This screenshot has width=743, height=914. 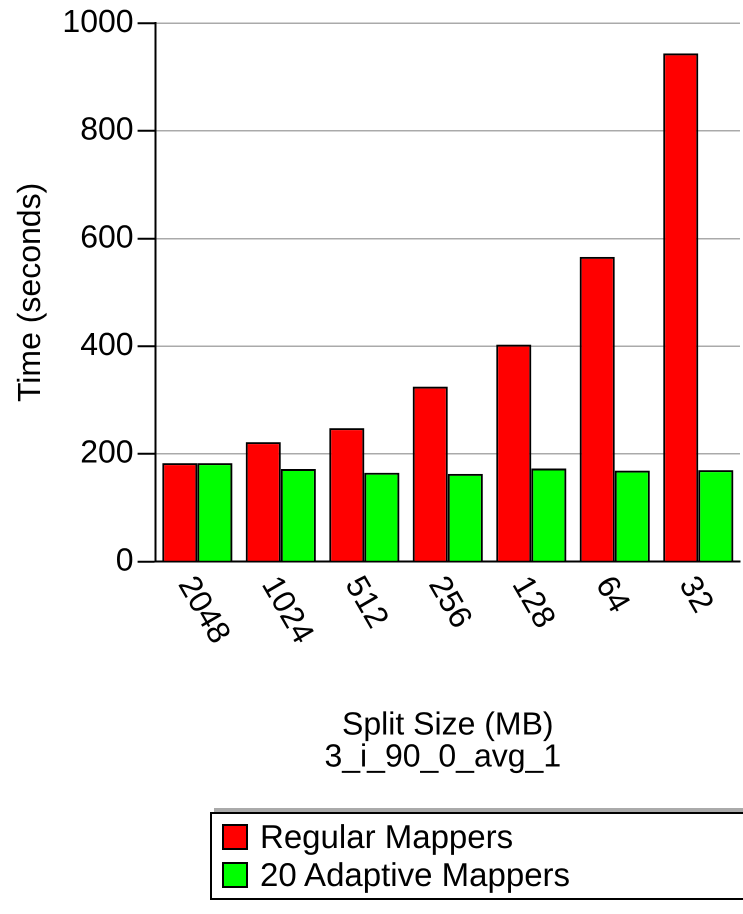 I want to click on x-tick-label: 64, so click(x=613, y=594).